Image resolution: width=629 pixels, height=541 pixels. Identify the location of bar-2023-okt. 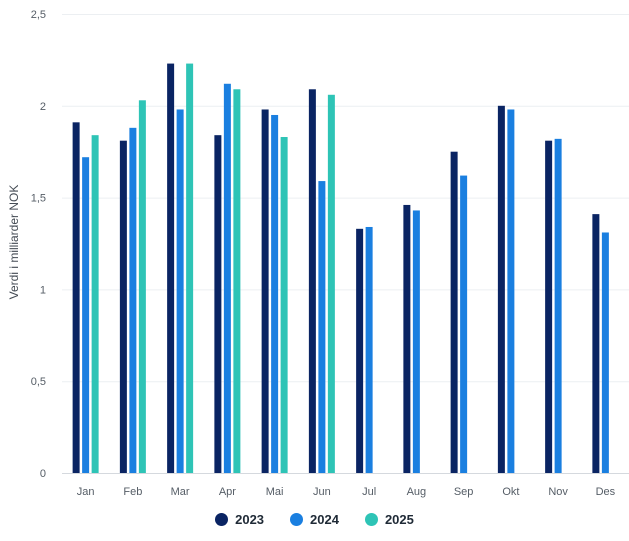
(501, 289).